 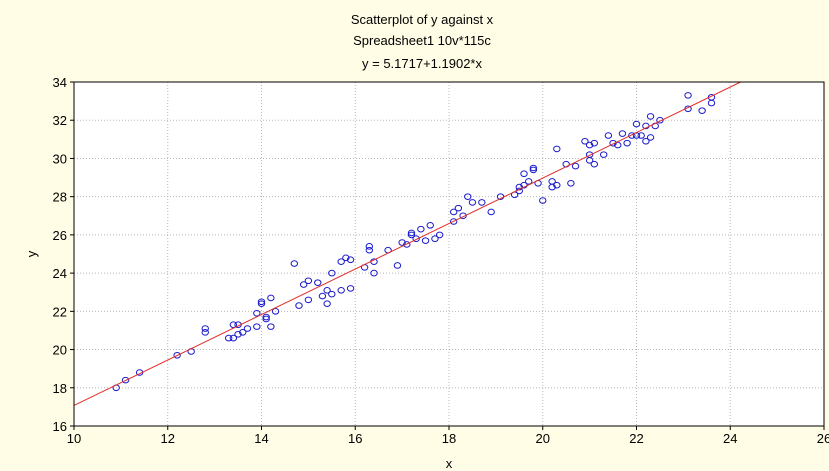 What do you see at coordinates (168, 438) in the screenshot?
I see `x-tick-label: 12` at bounding box center [168, 438].